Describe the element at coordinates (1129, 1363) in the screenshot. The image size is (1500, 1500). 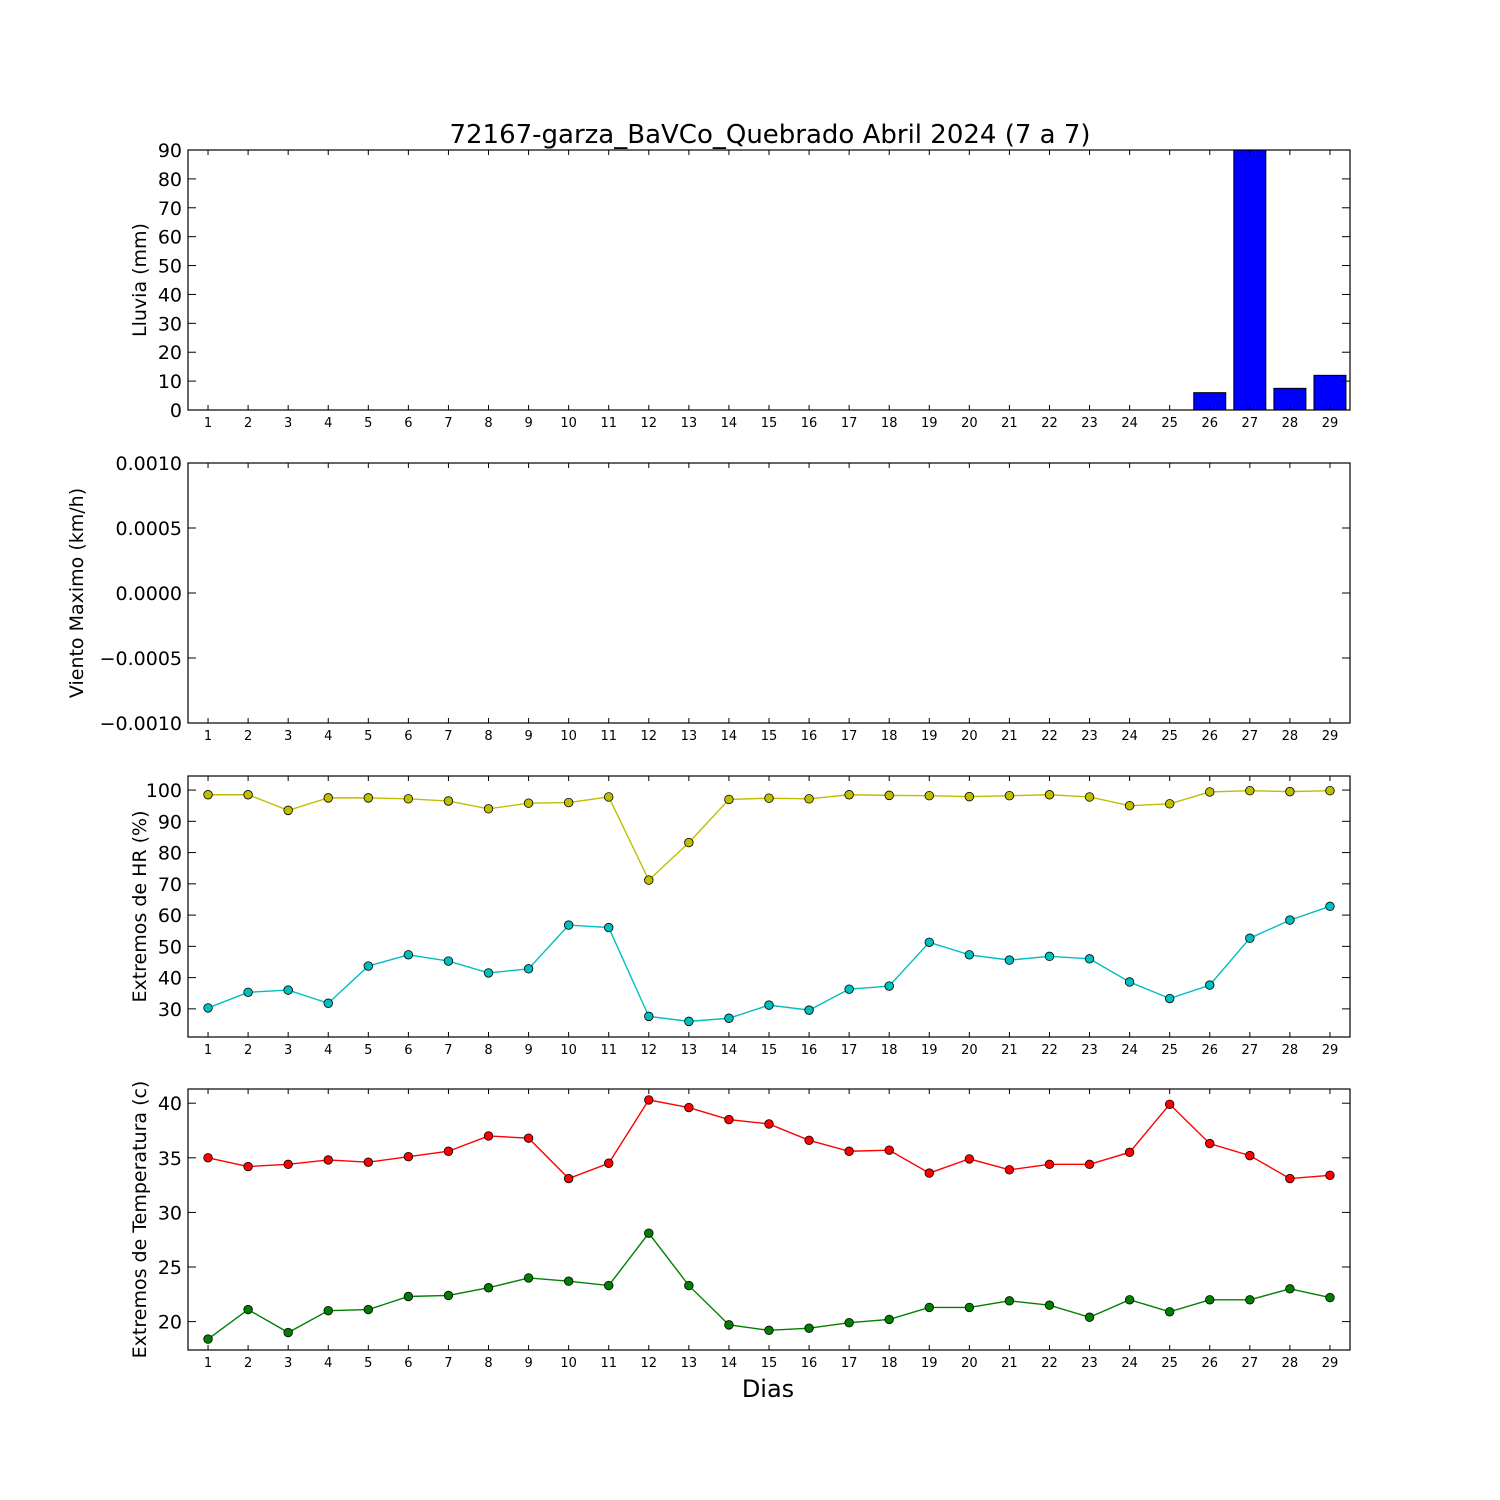
I see `x-tick-label: 24` at that location.